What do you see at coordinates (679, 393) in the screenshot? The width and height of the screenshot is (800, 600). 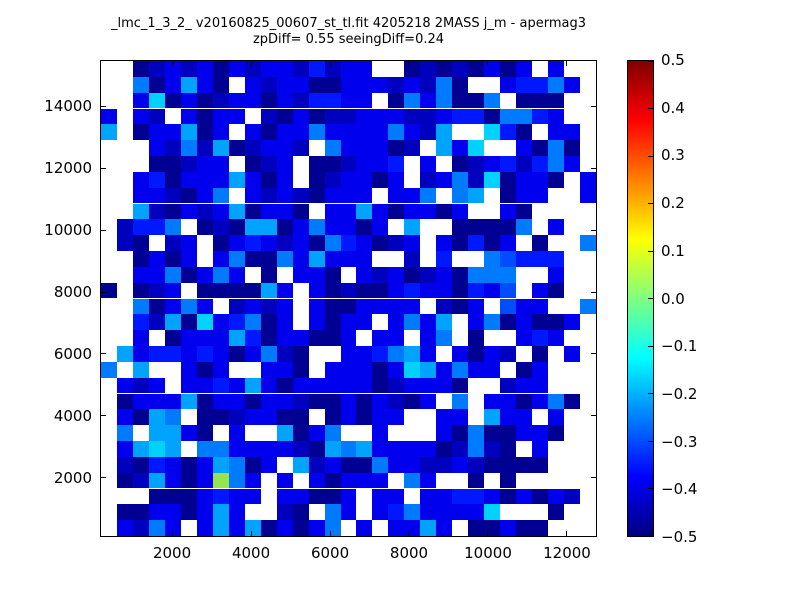 I see `colorbar-tick-label: −0.2` at bounding box center [679, 393].